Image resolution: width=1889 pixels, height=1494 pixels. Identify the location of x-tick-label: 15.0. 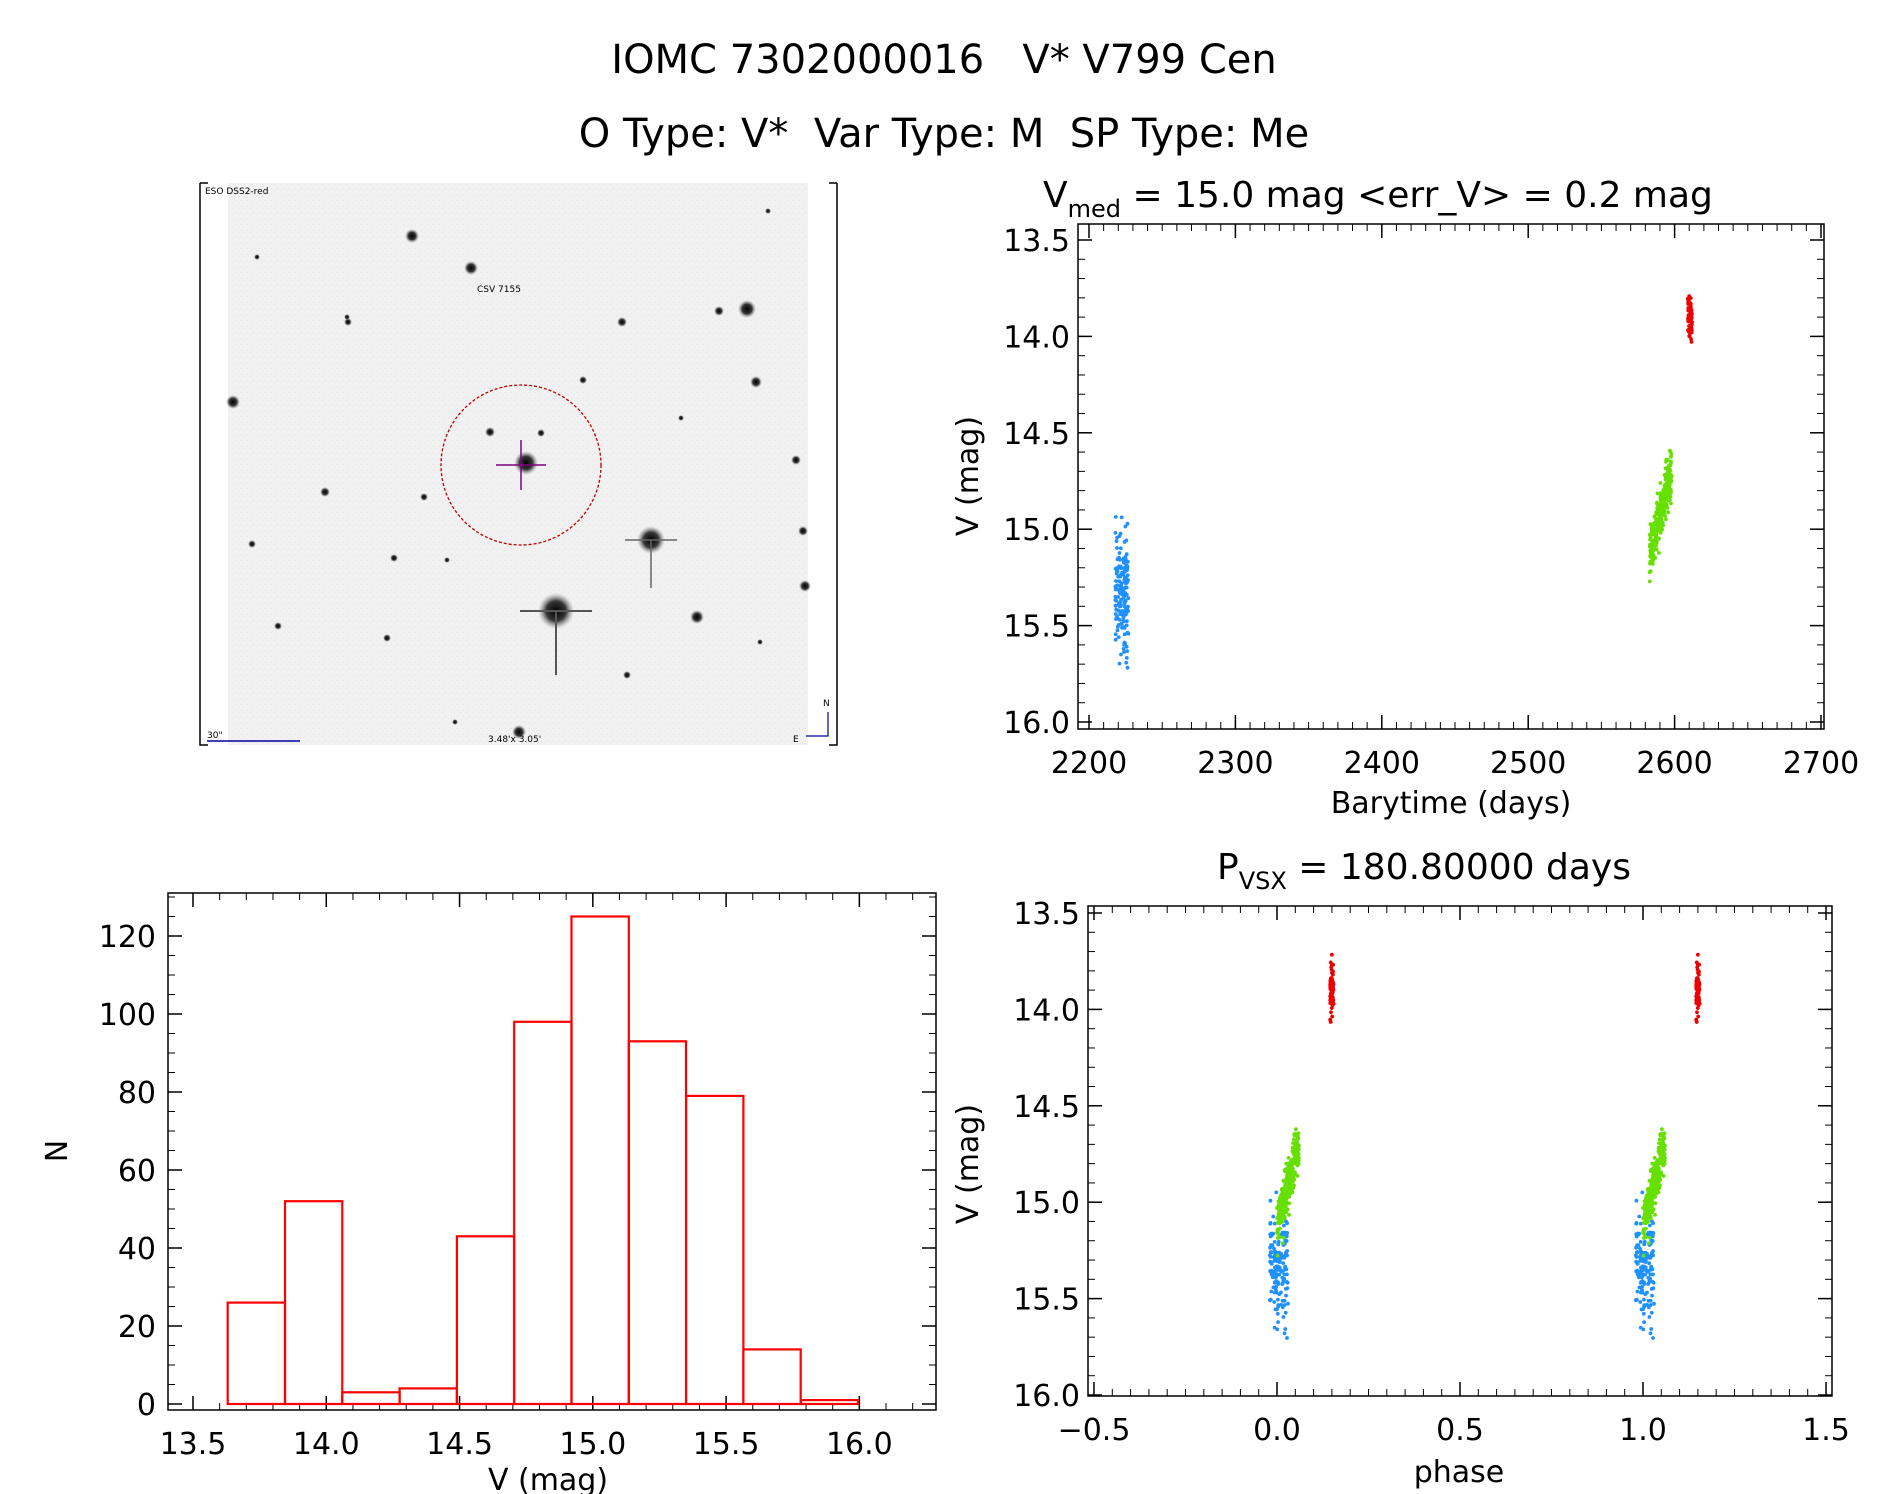
(592, 1444).